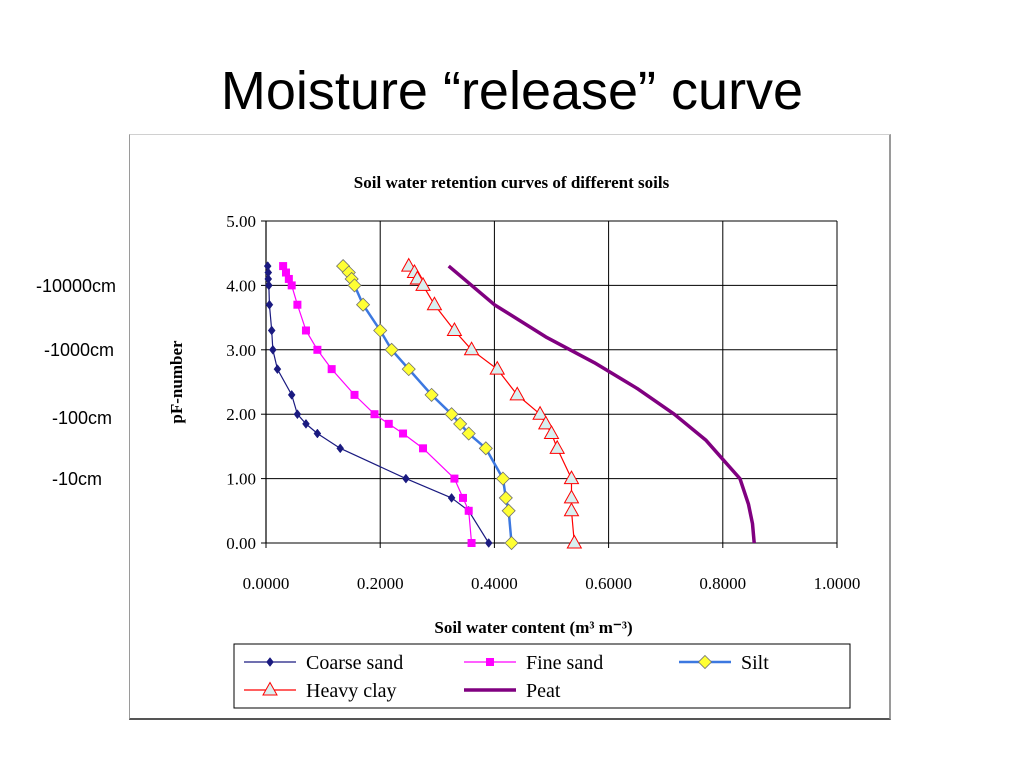  I want to click on y-tick-label: 4.00, so click(241, 285).